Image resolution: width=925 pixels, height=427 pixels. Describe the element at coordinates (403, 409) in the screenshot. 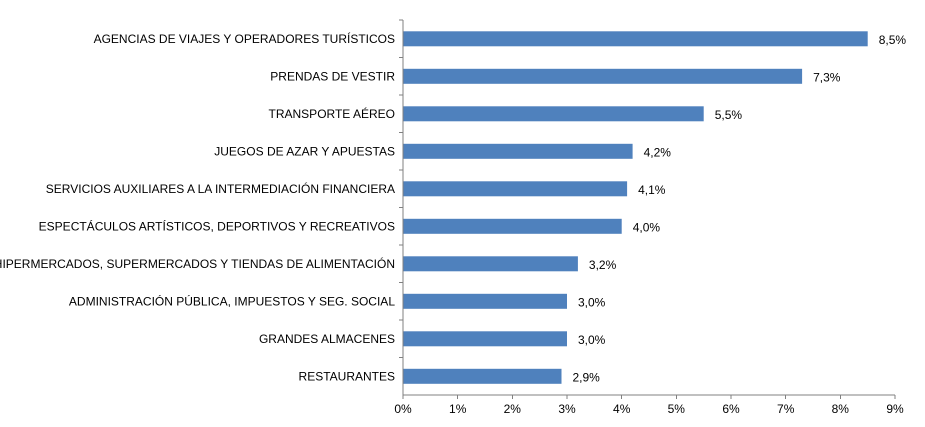

I see `x-tick-label: 0%` at that location.